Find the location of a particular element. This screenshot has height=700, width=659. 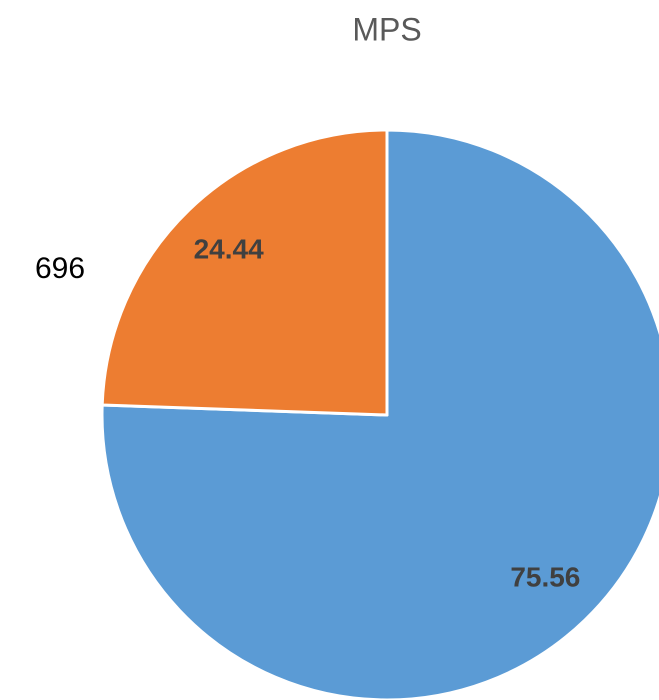

value-label: 75.56 is located at coordinates (545, 576).